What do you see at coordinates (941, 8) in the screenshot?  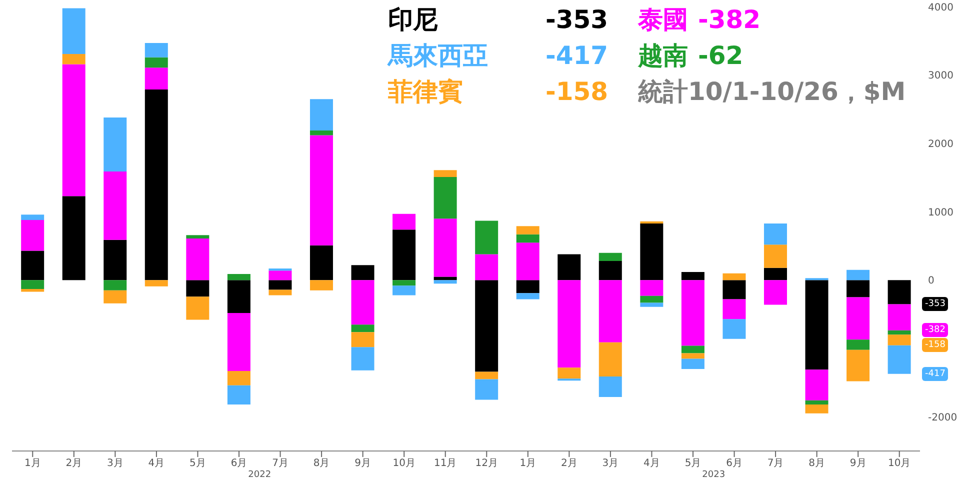 I see `y-tick-label: 4000` at bounding box center [941, 8].